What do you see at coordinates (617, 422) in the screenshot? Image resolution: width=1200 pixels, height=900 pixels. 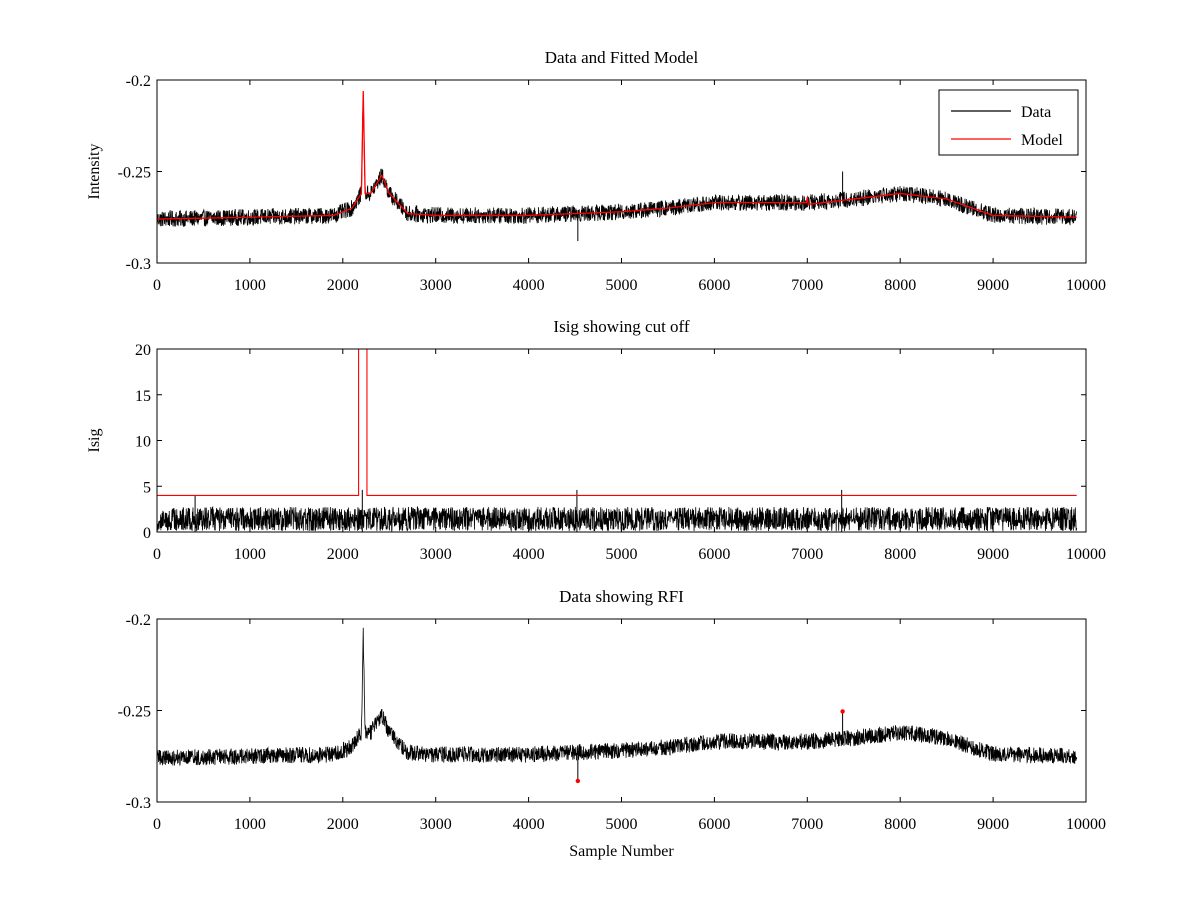 I see `series-line-cut-off` at bounding box center [617, 422].